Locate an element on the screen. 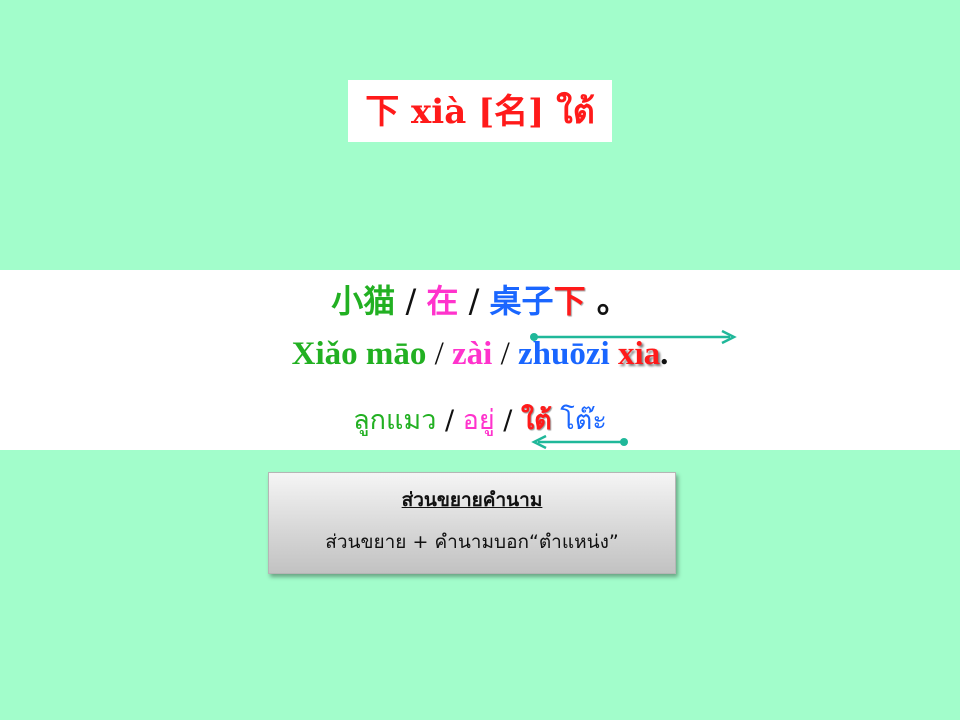  thai-line: ลูกแมว / อยู่ / ใต้ โต๊ะ is located at coordinates (480, 419).